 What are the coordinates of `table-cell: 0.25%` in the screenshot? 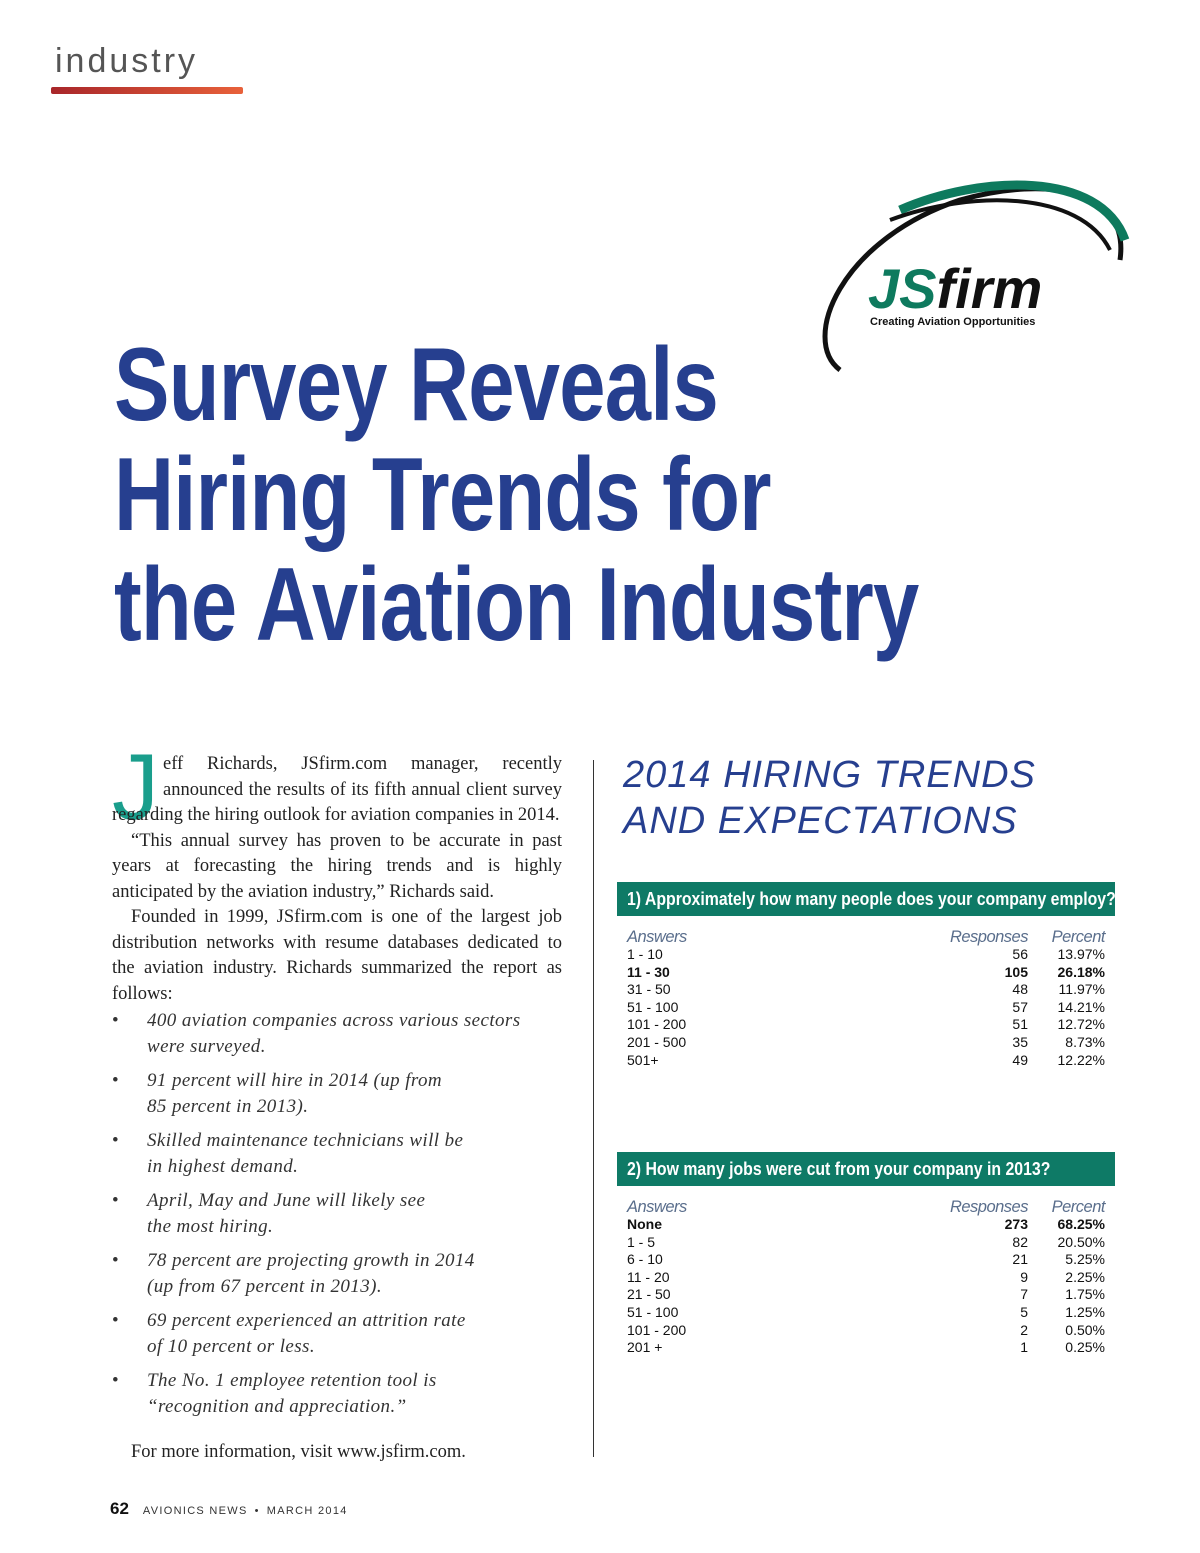 It's located at (1085, 1347).